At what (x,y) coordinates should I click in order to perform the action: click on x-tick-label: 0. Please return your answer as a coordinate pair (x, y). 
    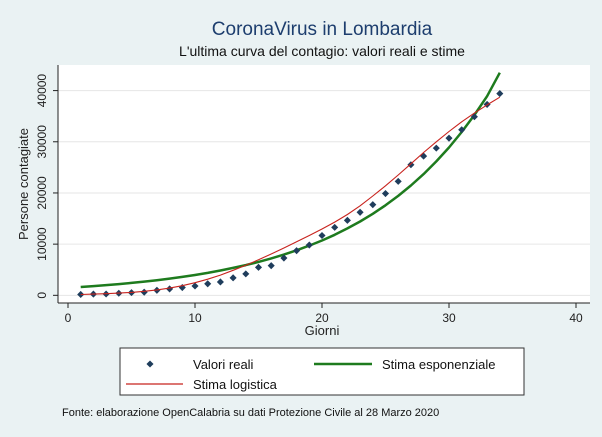
    Looking at the image, I should click on (68, 318).